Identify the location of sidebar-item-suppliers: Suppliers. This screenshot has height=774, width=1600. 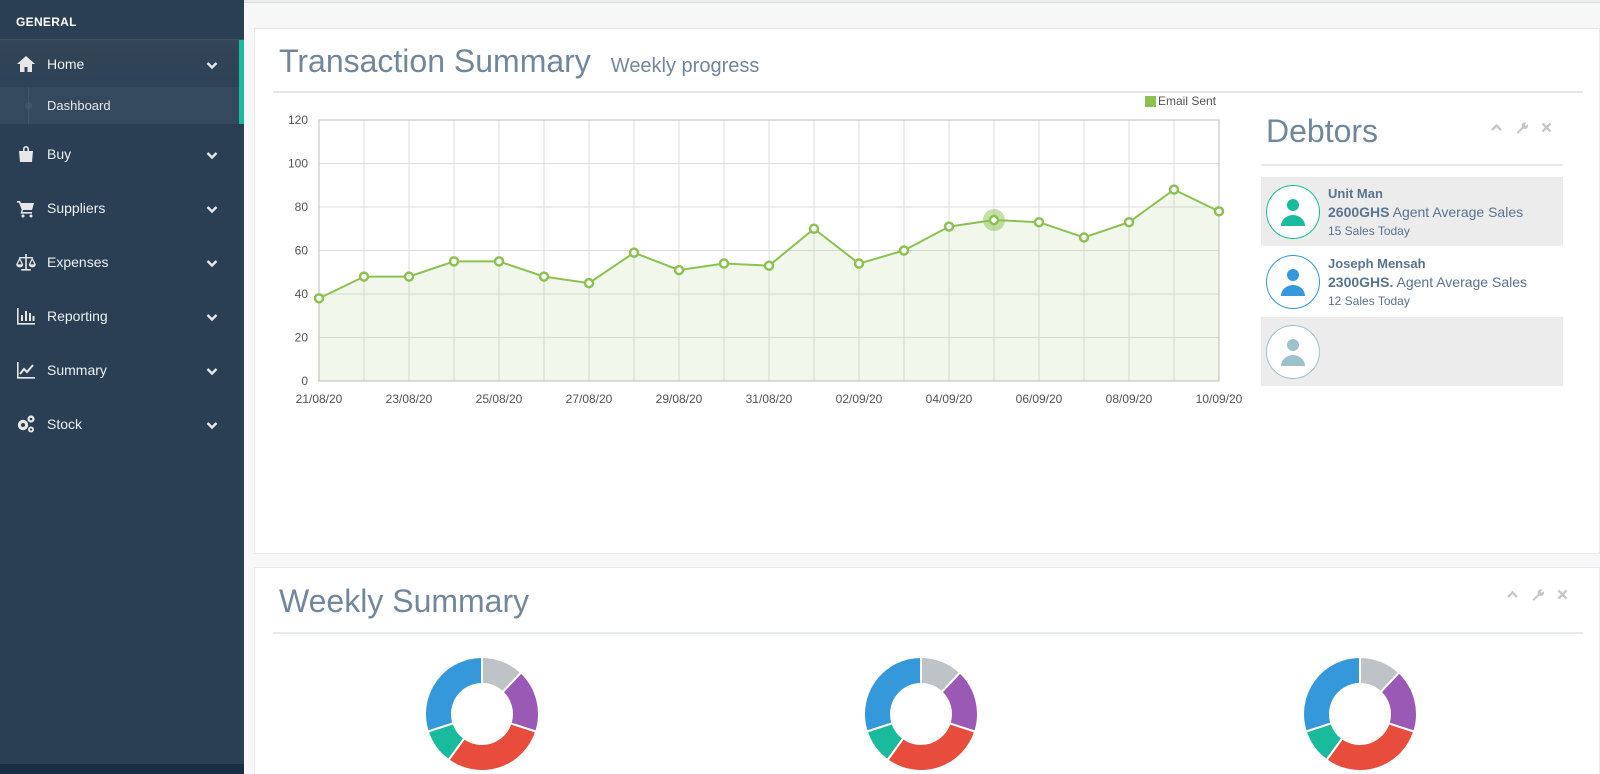
(122, 208).